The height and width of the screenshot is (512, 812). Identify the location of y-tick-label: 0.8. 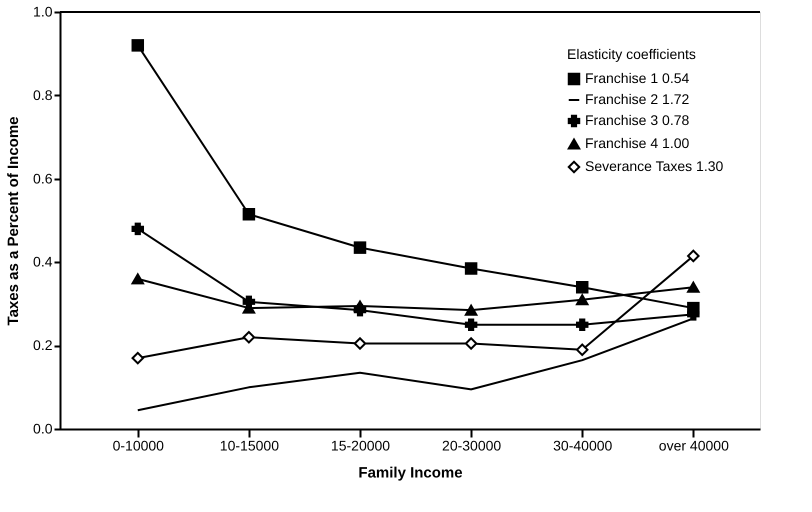
(43, 94).